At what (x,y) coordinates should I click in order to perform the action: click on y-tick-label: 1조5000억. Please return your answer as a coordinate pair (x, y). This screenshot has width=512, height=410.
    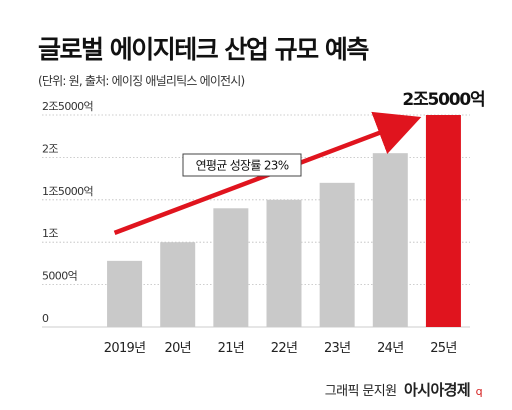
    Looking at the image, I should click on (67, 191).